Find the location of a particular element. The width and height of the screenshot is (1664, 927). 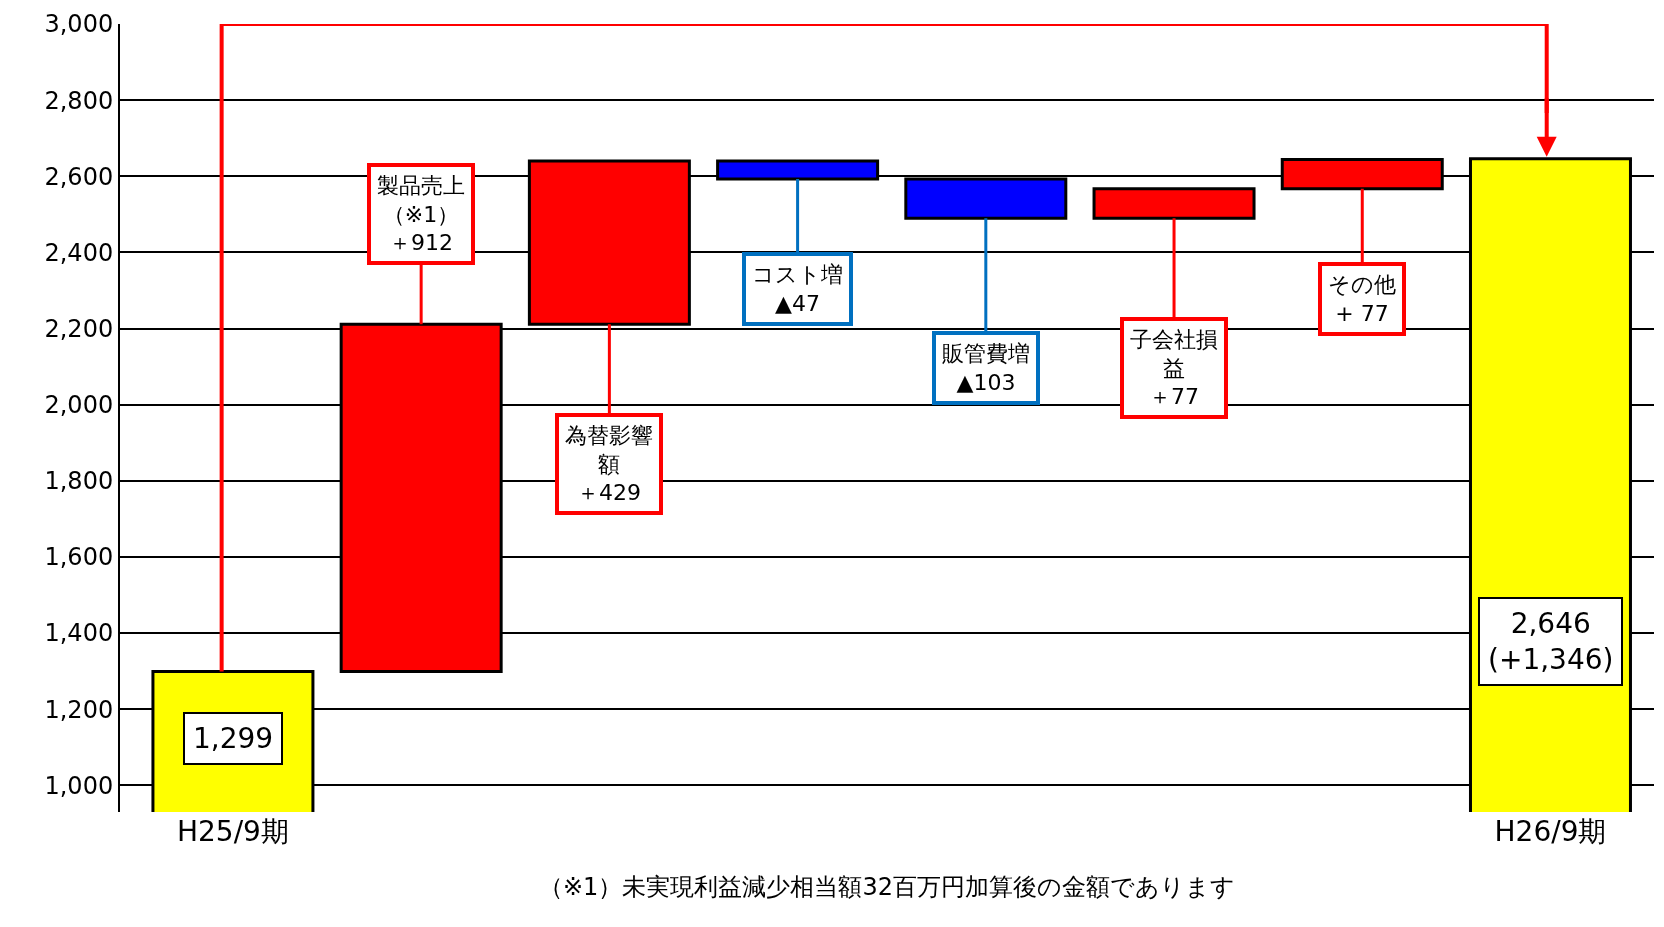

y-tick-label: 1,800 is located at coordinates (79, 481).